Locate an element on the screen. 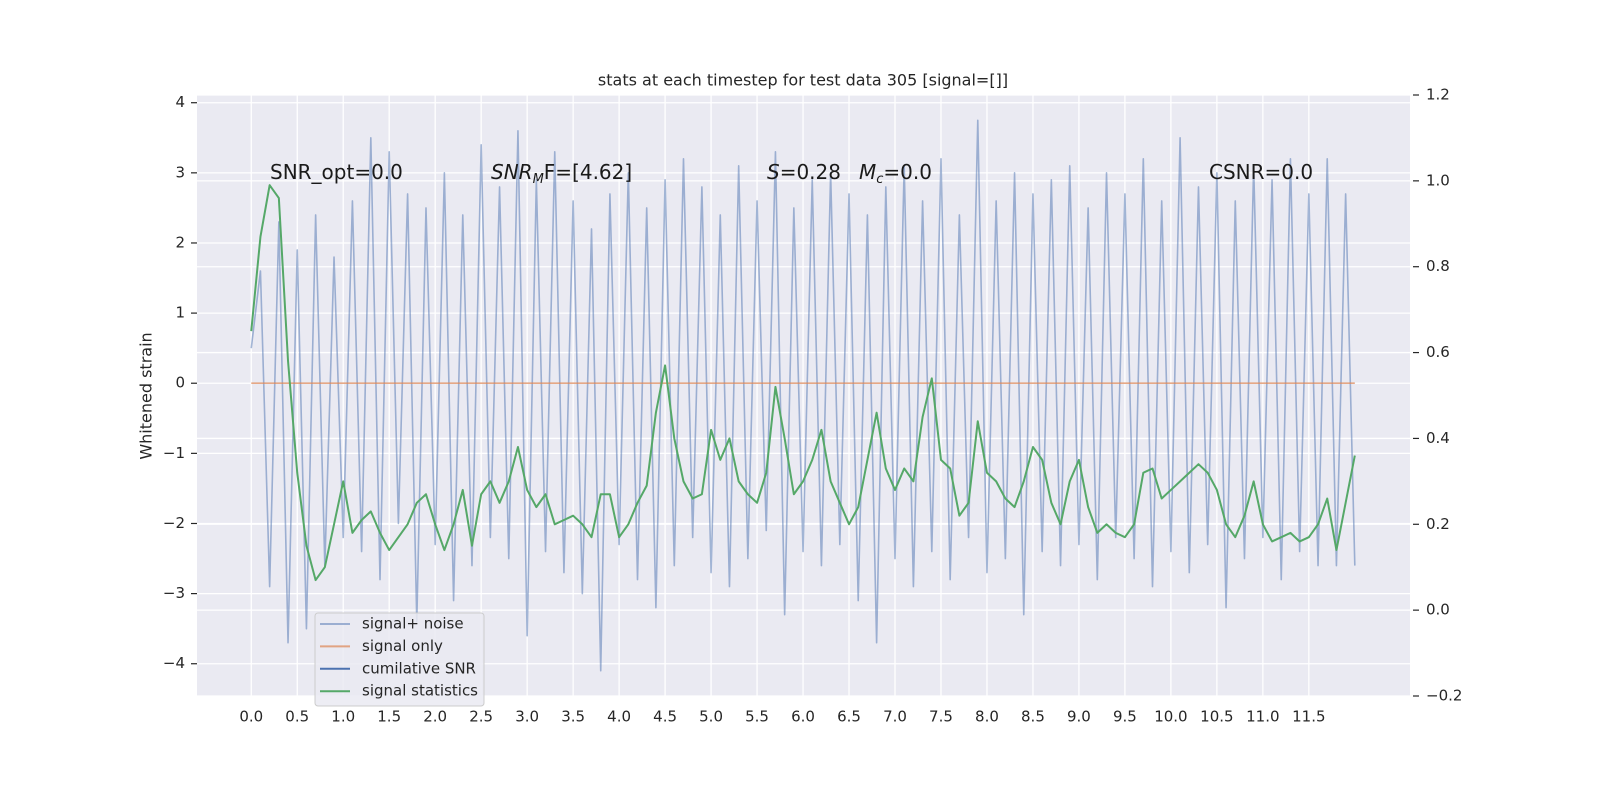 The image size is (1600, 800). x-tick-label: 1.0 is located at coordinates (343, 717).